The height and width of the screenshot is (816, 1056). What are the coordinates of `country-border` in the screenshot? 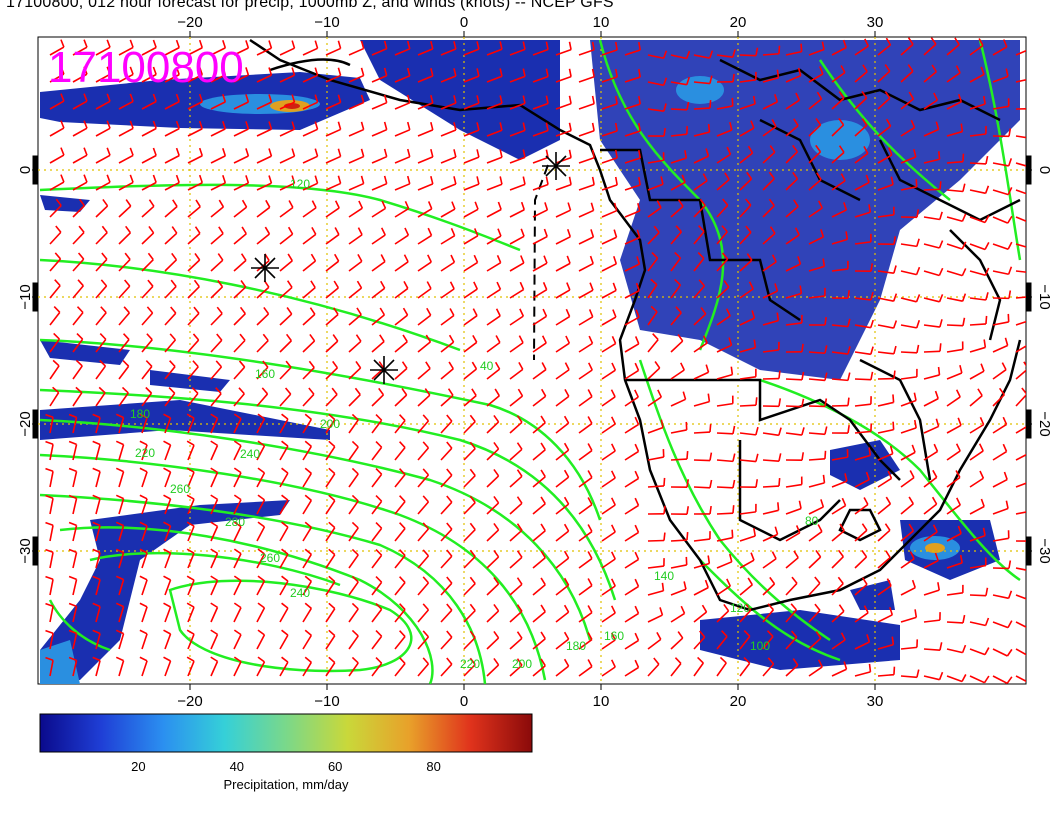 It's located at (949, 180).